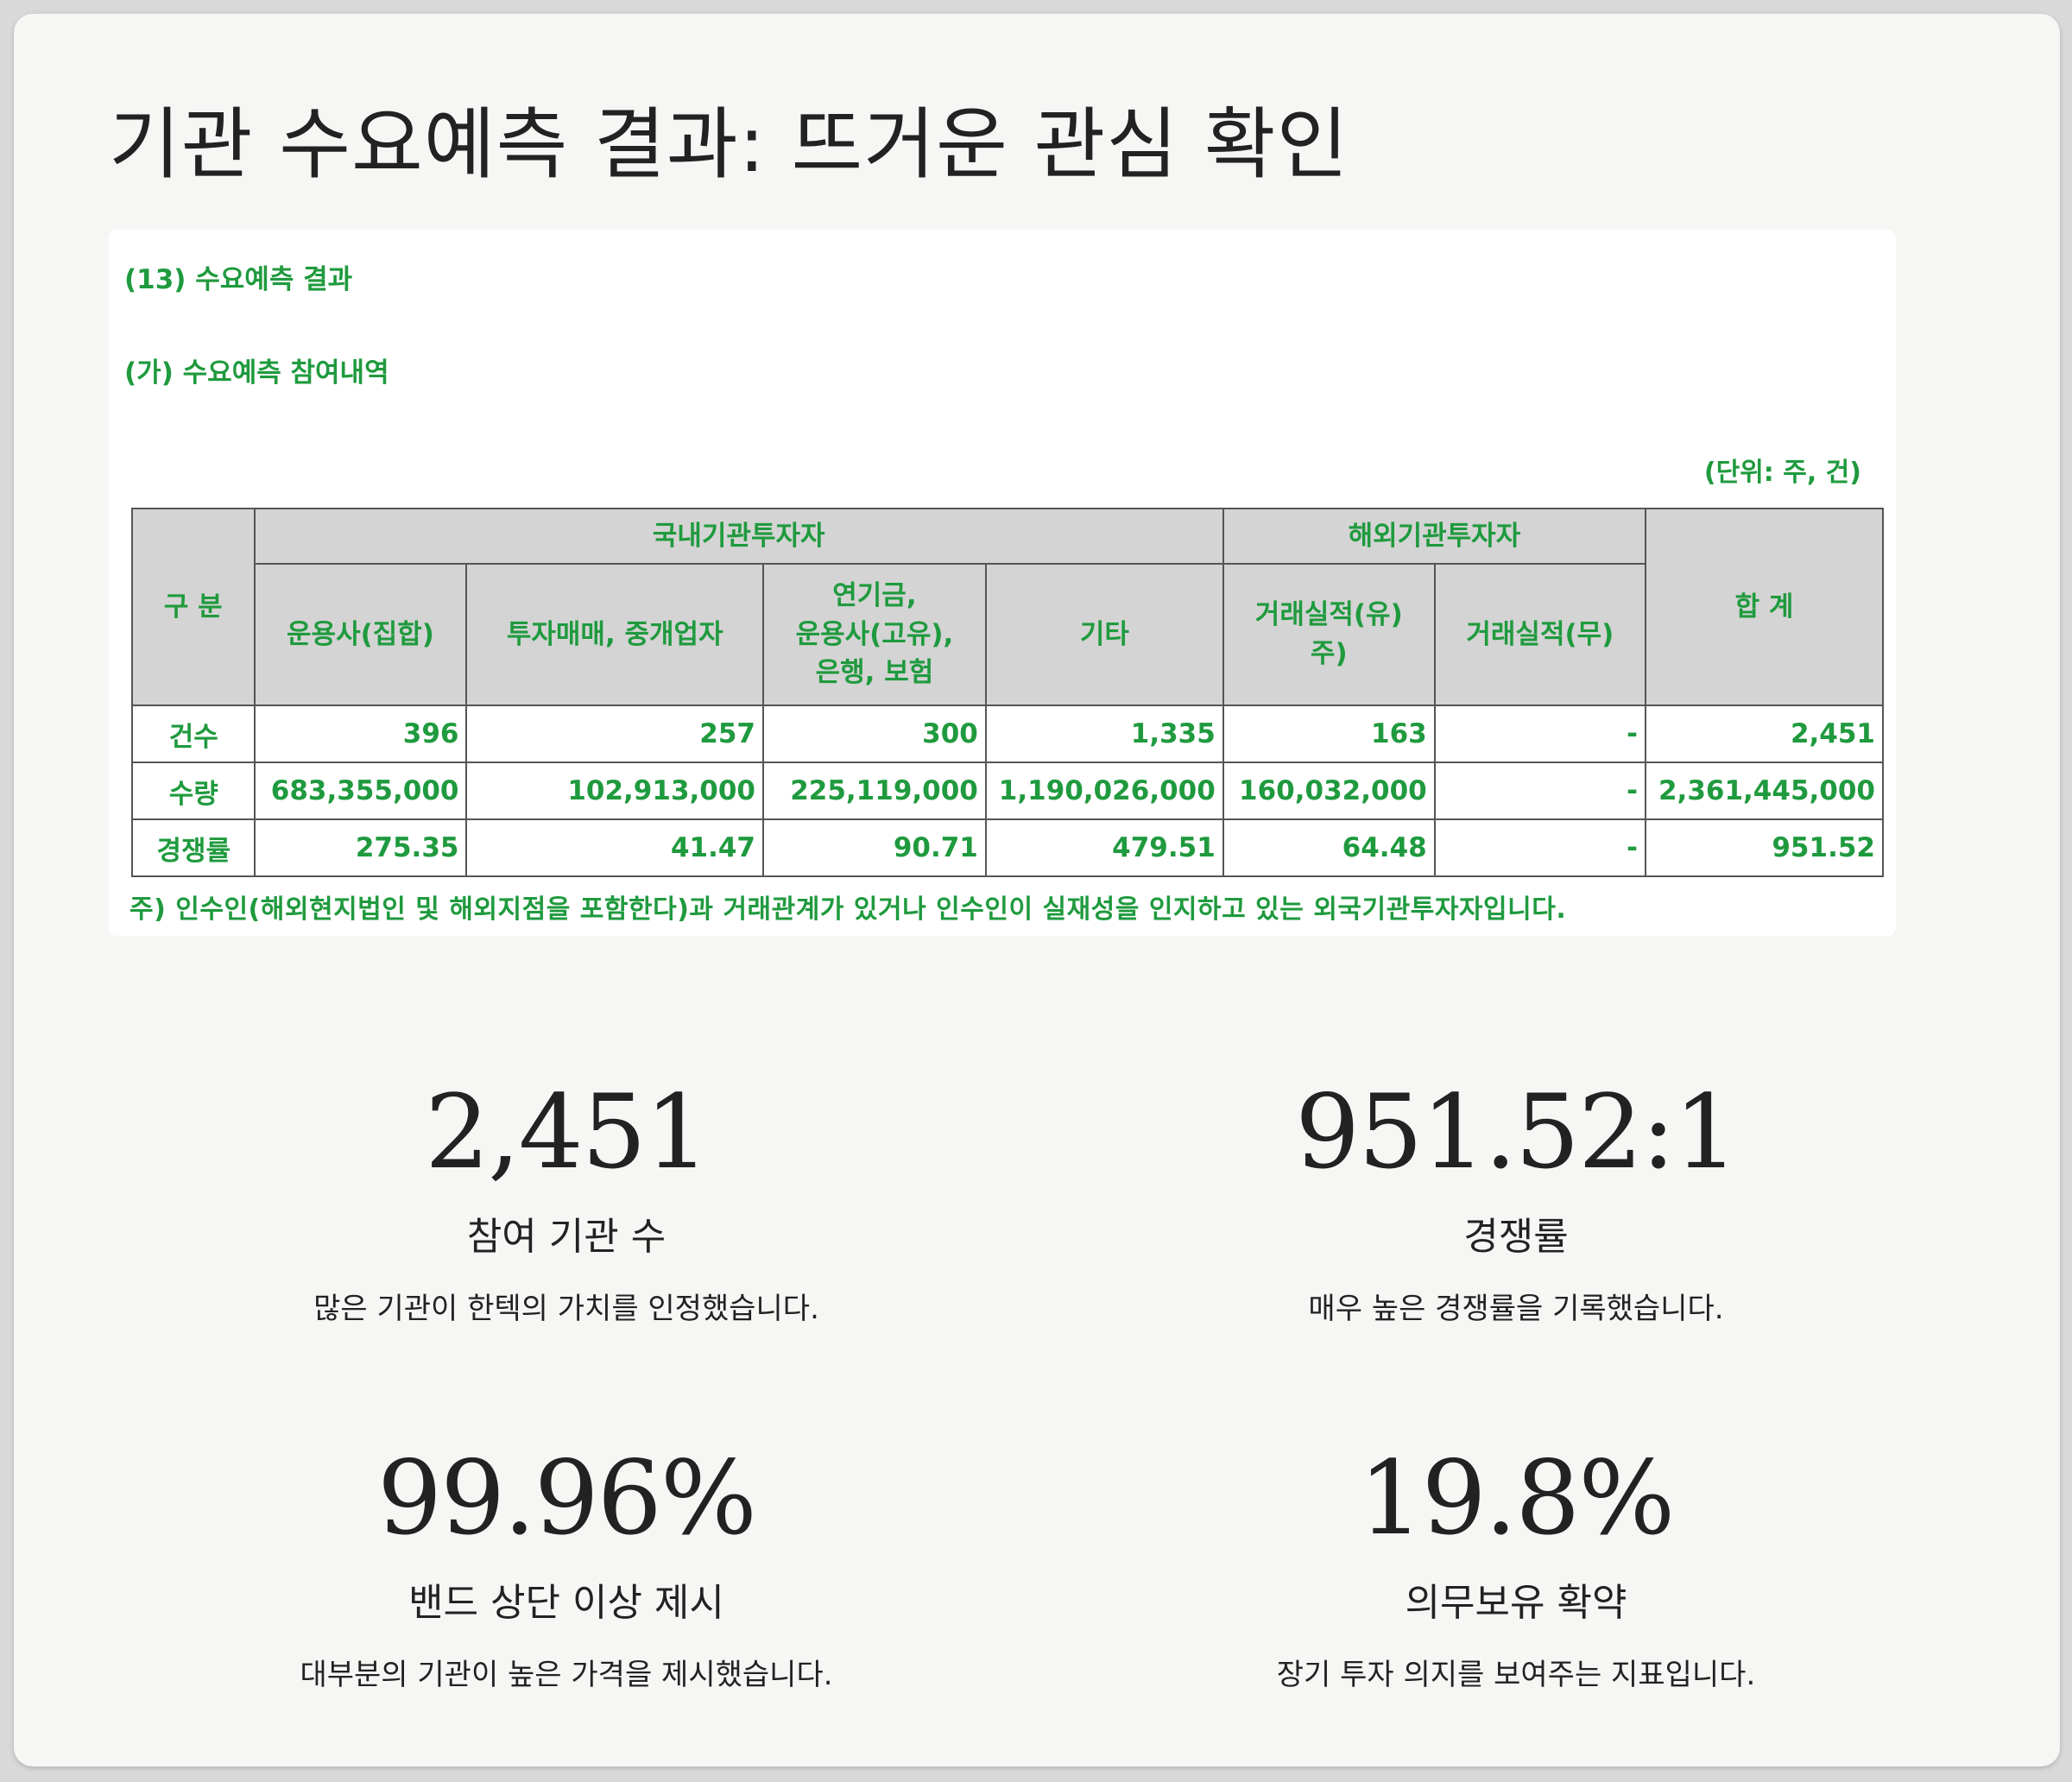  What do you see at coordinates (566, 1675) in the screenshot?
I see `stat-description: 대부분의 기관이 높은 가격을 제시했습니다.` at bounding box center [566, 1675].